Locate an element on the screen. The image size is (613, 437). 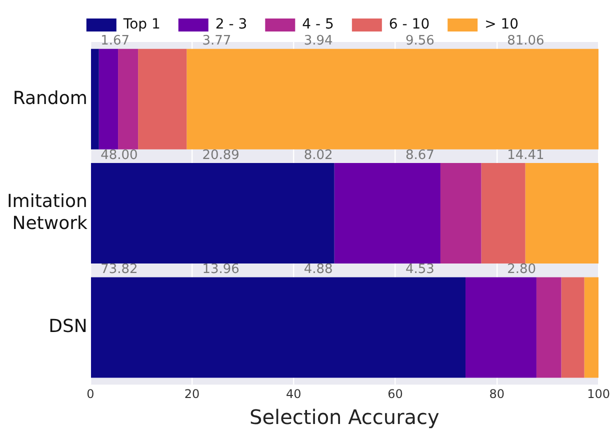
legend-label: > 10 is located at coordinates (501, 24).